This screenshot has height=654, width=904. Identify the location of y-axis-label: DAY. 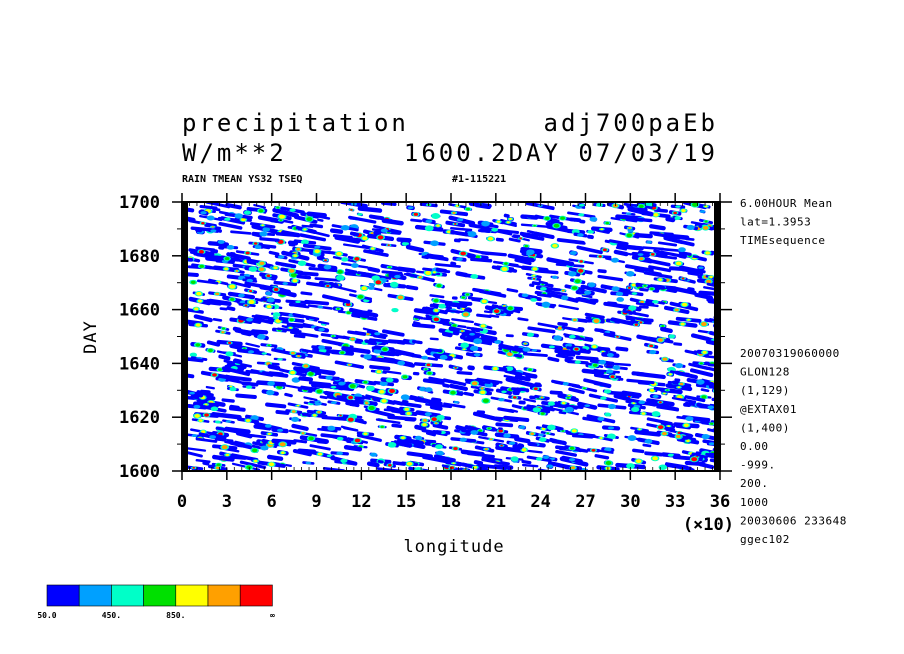
(91, 337).